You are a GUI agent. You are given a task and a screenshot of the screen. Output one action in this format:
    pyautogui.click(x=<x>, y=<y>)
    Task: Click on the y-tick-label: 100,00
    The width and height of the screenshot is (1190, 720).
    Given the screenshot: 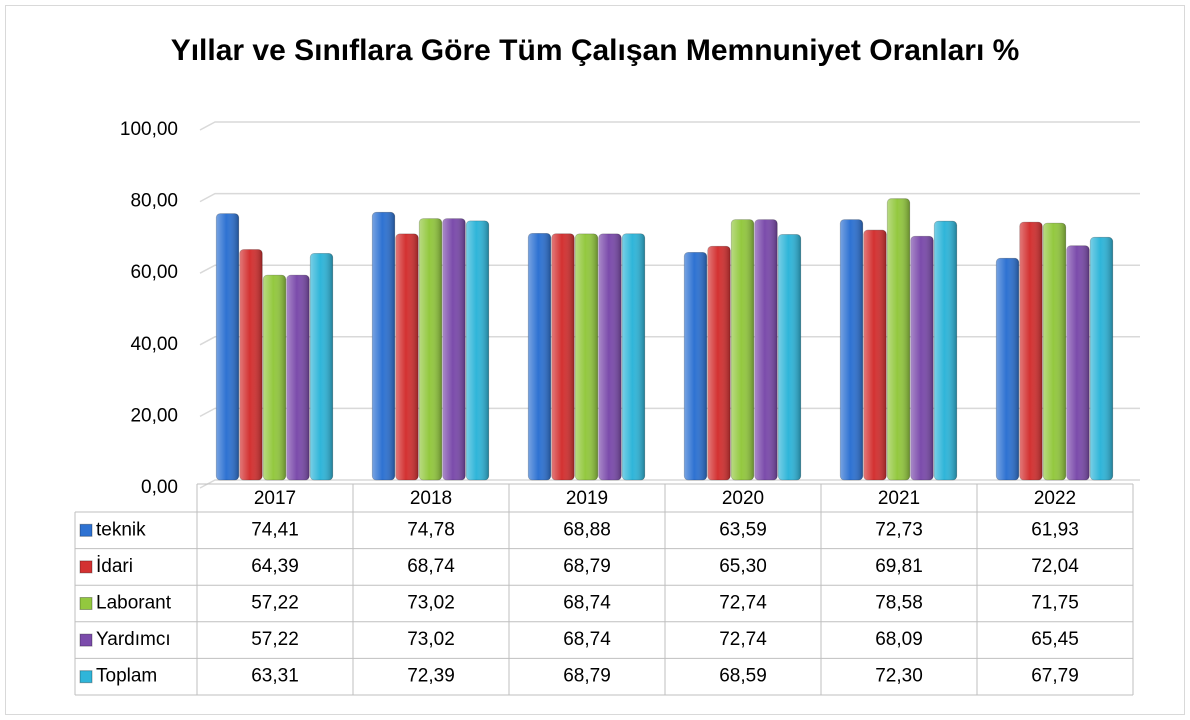 What is the action you would take?
    pyautogui.click(x=149, y=129)
    